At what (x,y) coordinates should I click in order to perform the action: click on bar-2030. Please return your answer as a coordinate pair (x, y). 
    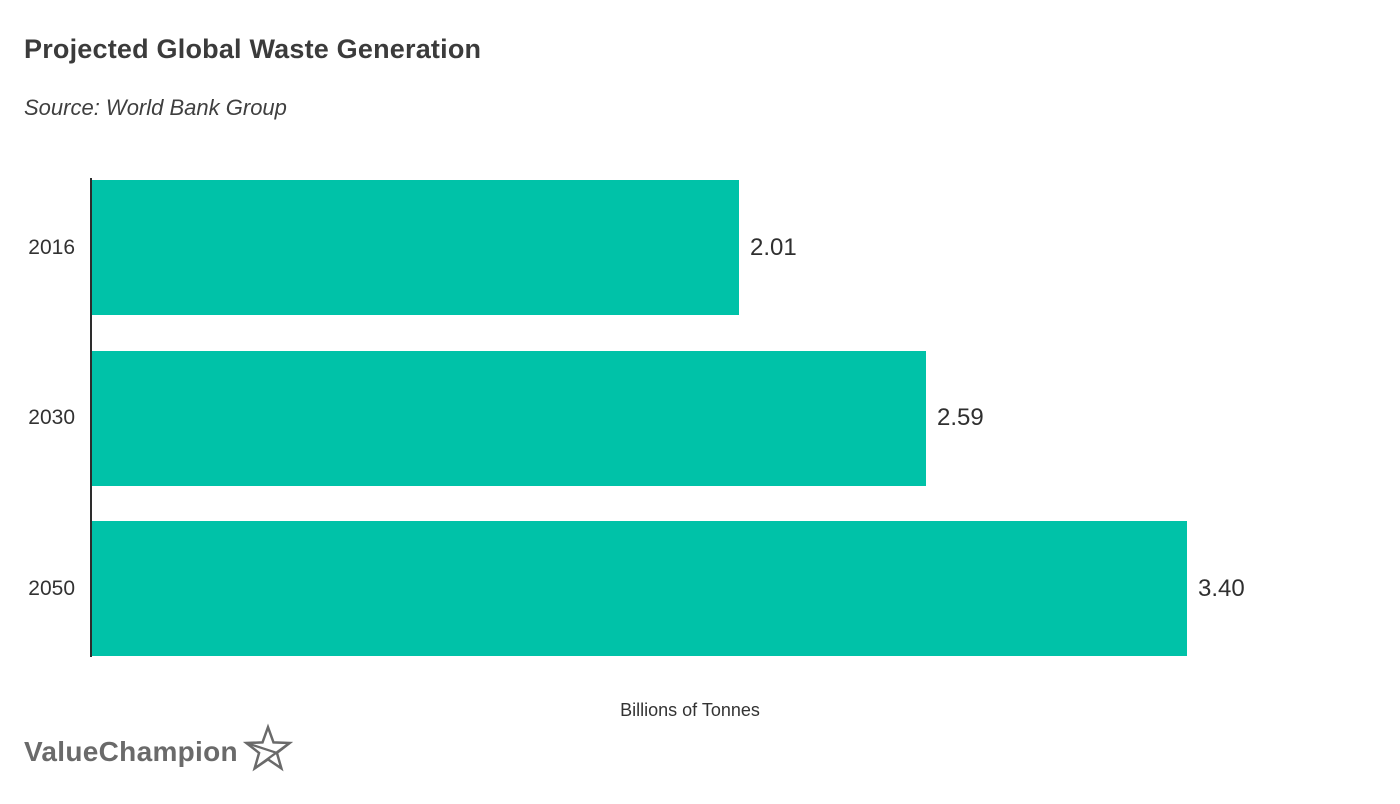
    Looking at the image, I should click on (509, 418).